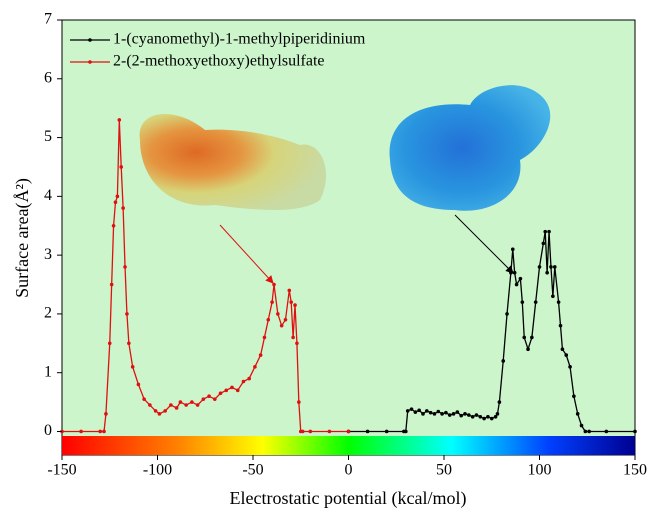  I want to click on color-bar, so click(348, 445).